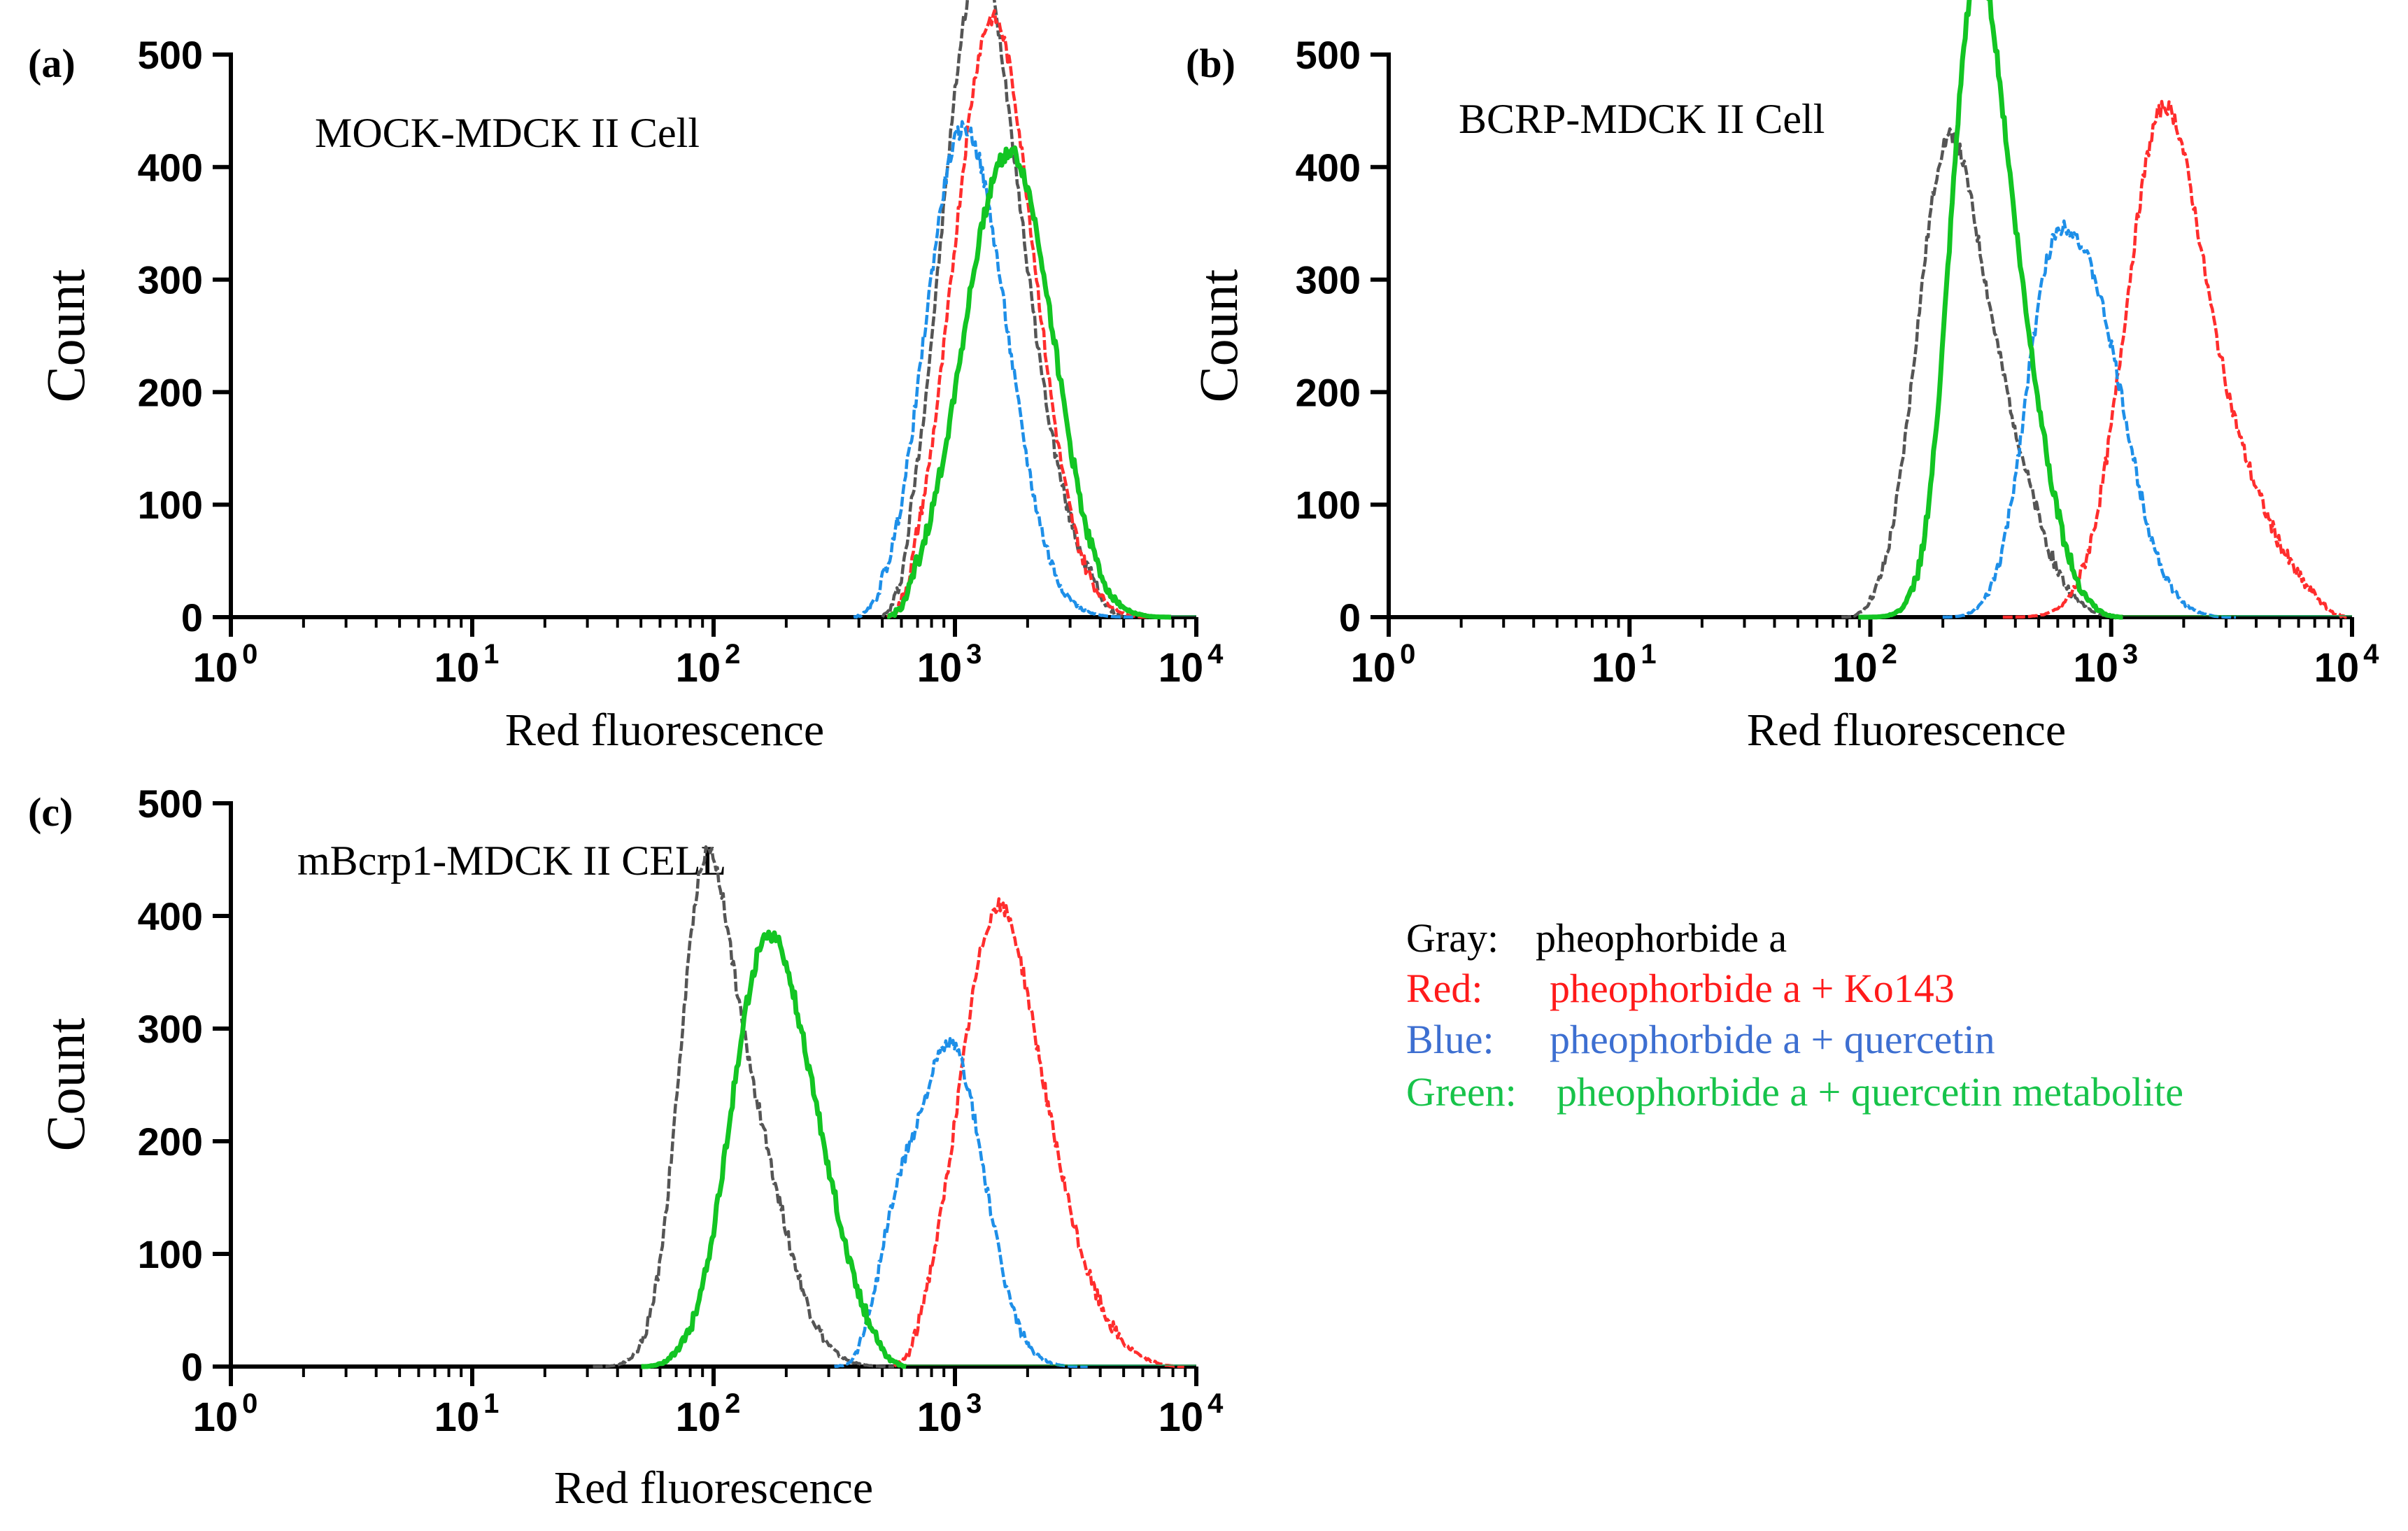 The width and height of the screenshot is (2408, 1531). Describe the element at coordinates (1462, 1092) in the screenshot. I see `legend-key-3: Green:` at that location.